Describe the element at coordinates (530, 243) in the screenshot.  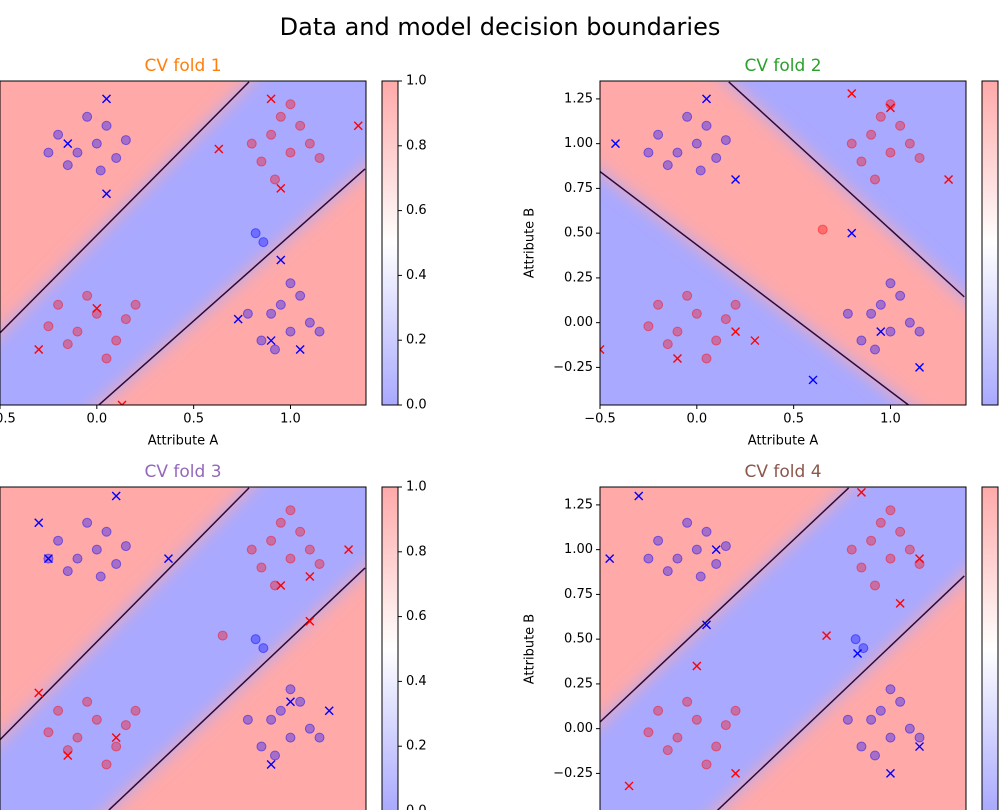
I see `y-axis-label: Attribute B` at that location.